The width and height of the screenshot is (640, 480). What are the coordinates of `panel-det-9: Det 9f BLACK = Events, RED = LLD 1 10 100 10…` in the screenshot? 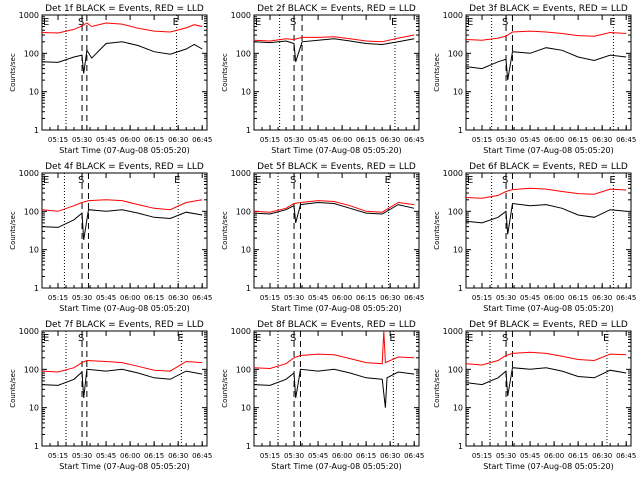 It's located at (534, 395).